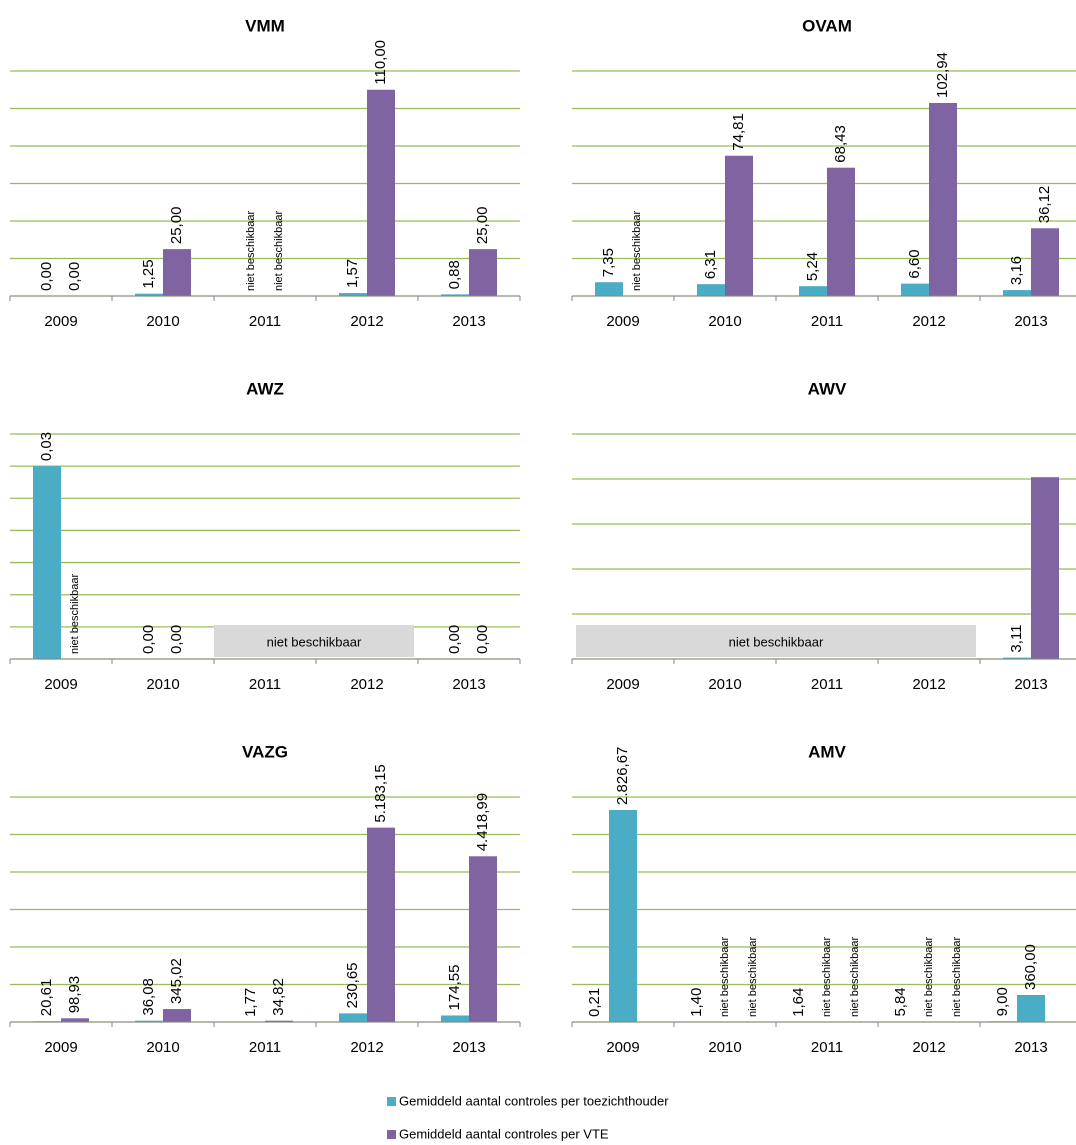 Image resolution: width=1076 pixels, height=1145 pixels. Describe the element at coordinates (265, 751) in the screenshot. I see `chart-title: VAZG` at that location.